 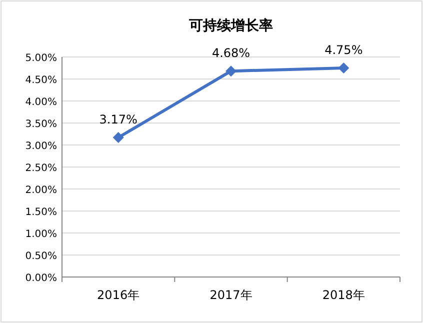 I want to click on y-tick-label: 4.00%, so click(x=41, y=102).